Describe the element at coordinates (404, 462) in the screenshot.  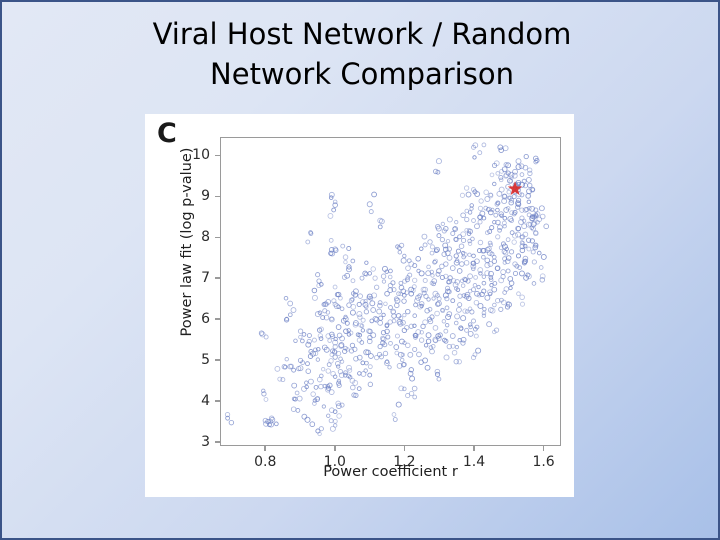
I see `x-tick-label: 1.2` at that location.